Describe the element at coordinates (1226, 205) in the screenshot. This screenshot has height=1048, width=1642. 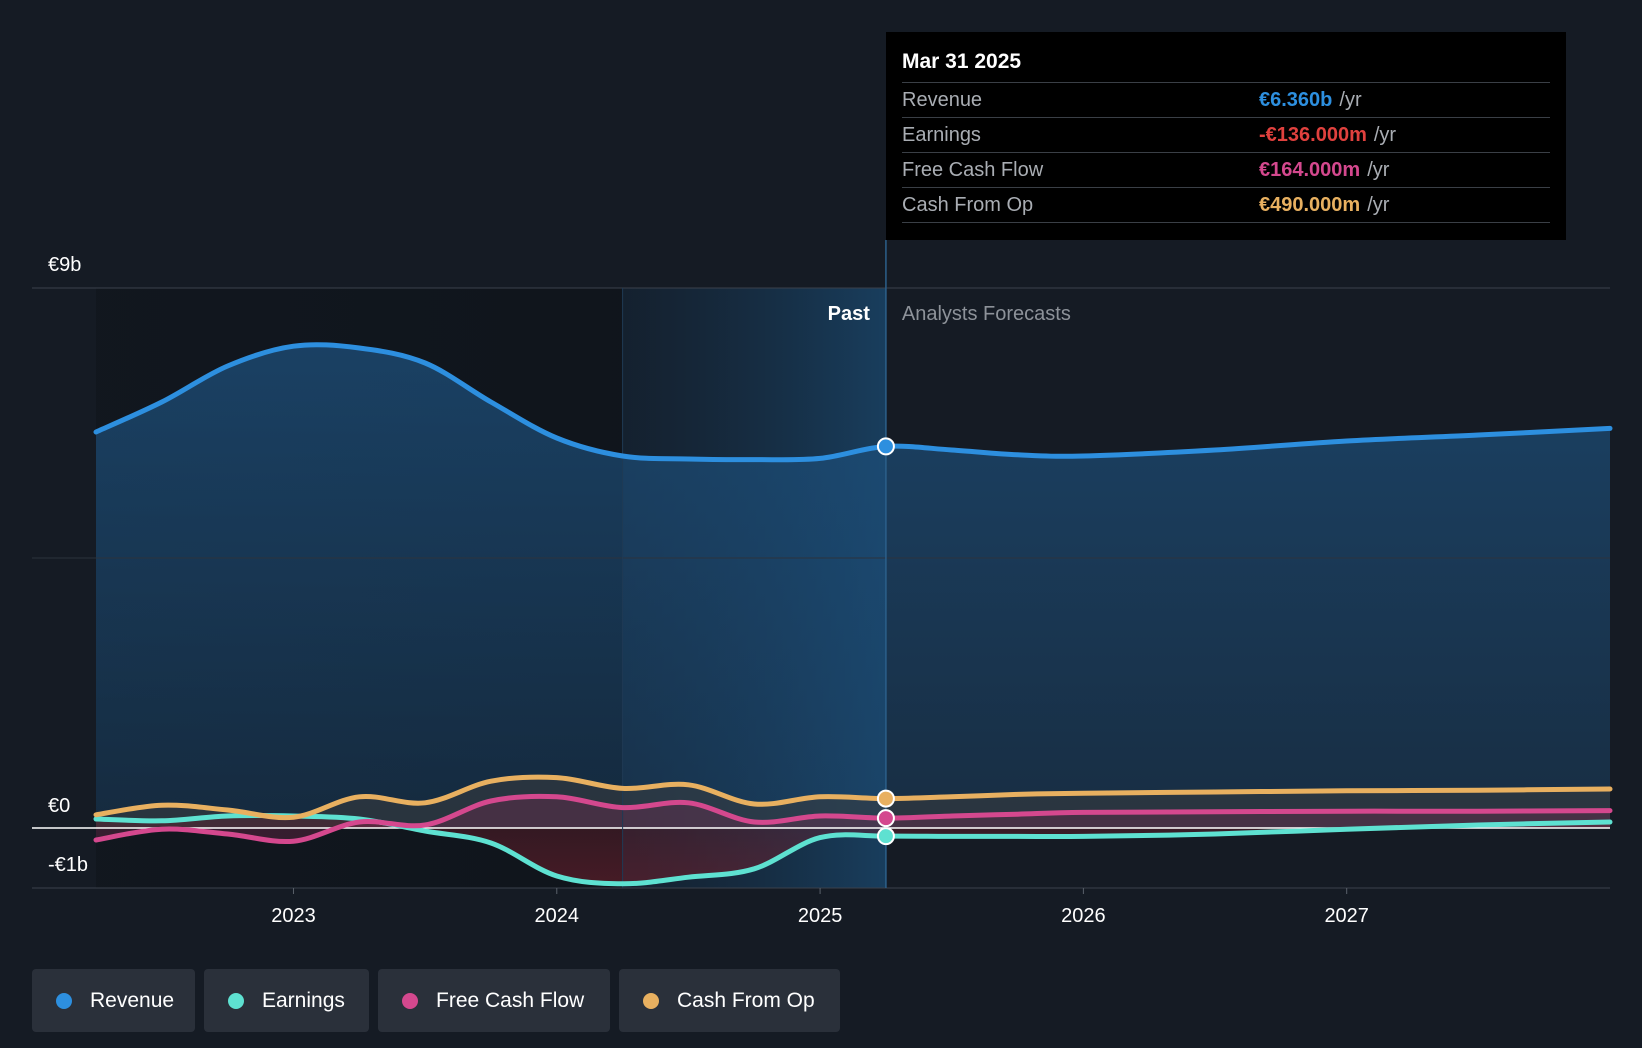
I see `tooltip-row-cash-from-op: Cash From Op €490.000m /yr` at that location.